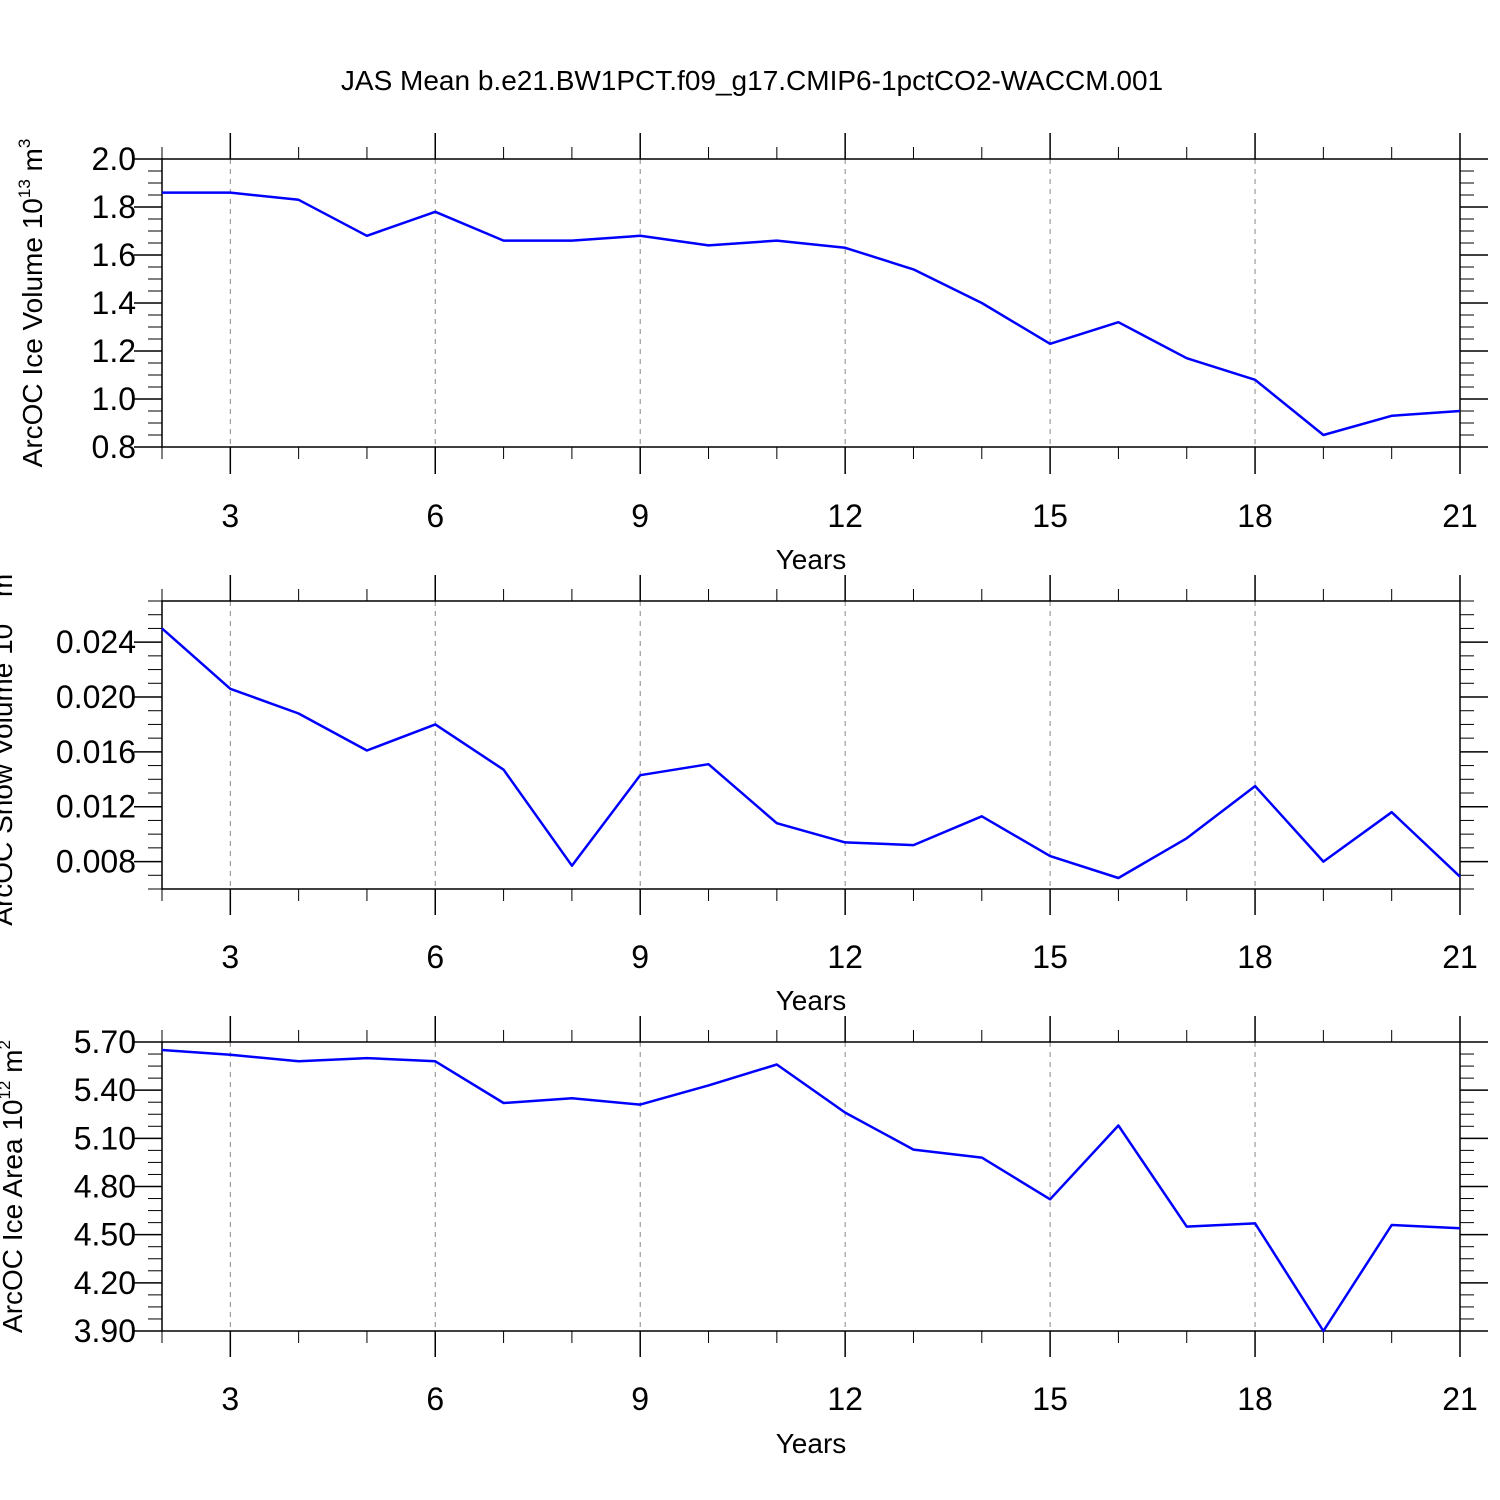 Image resolution: width=1500 pixels, height=1500 pixels. I want to click on y-tick-label: 0.008, so click(96, 862).